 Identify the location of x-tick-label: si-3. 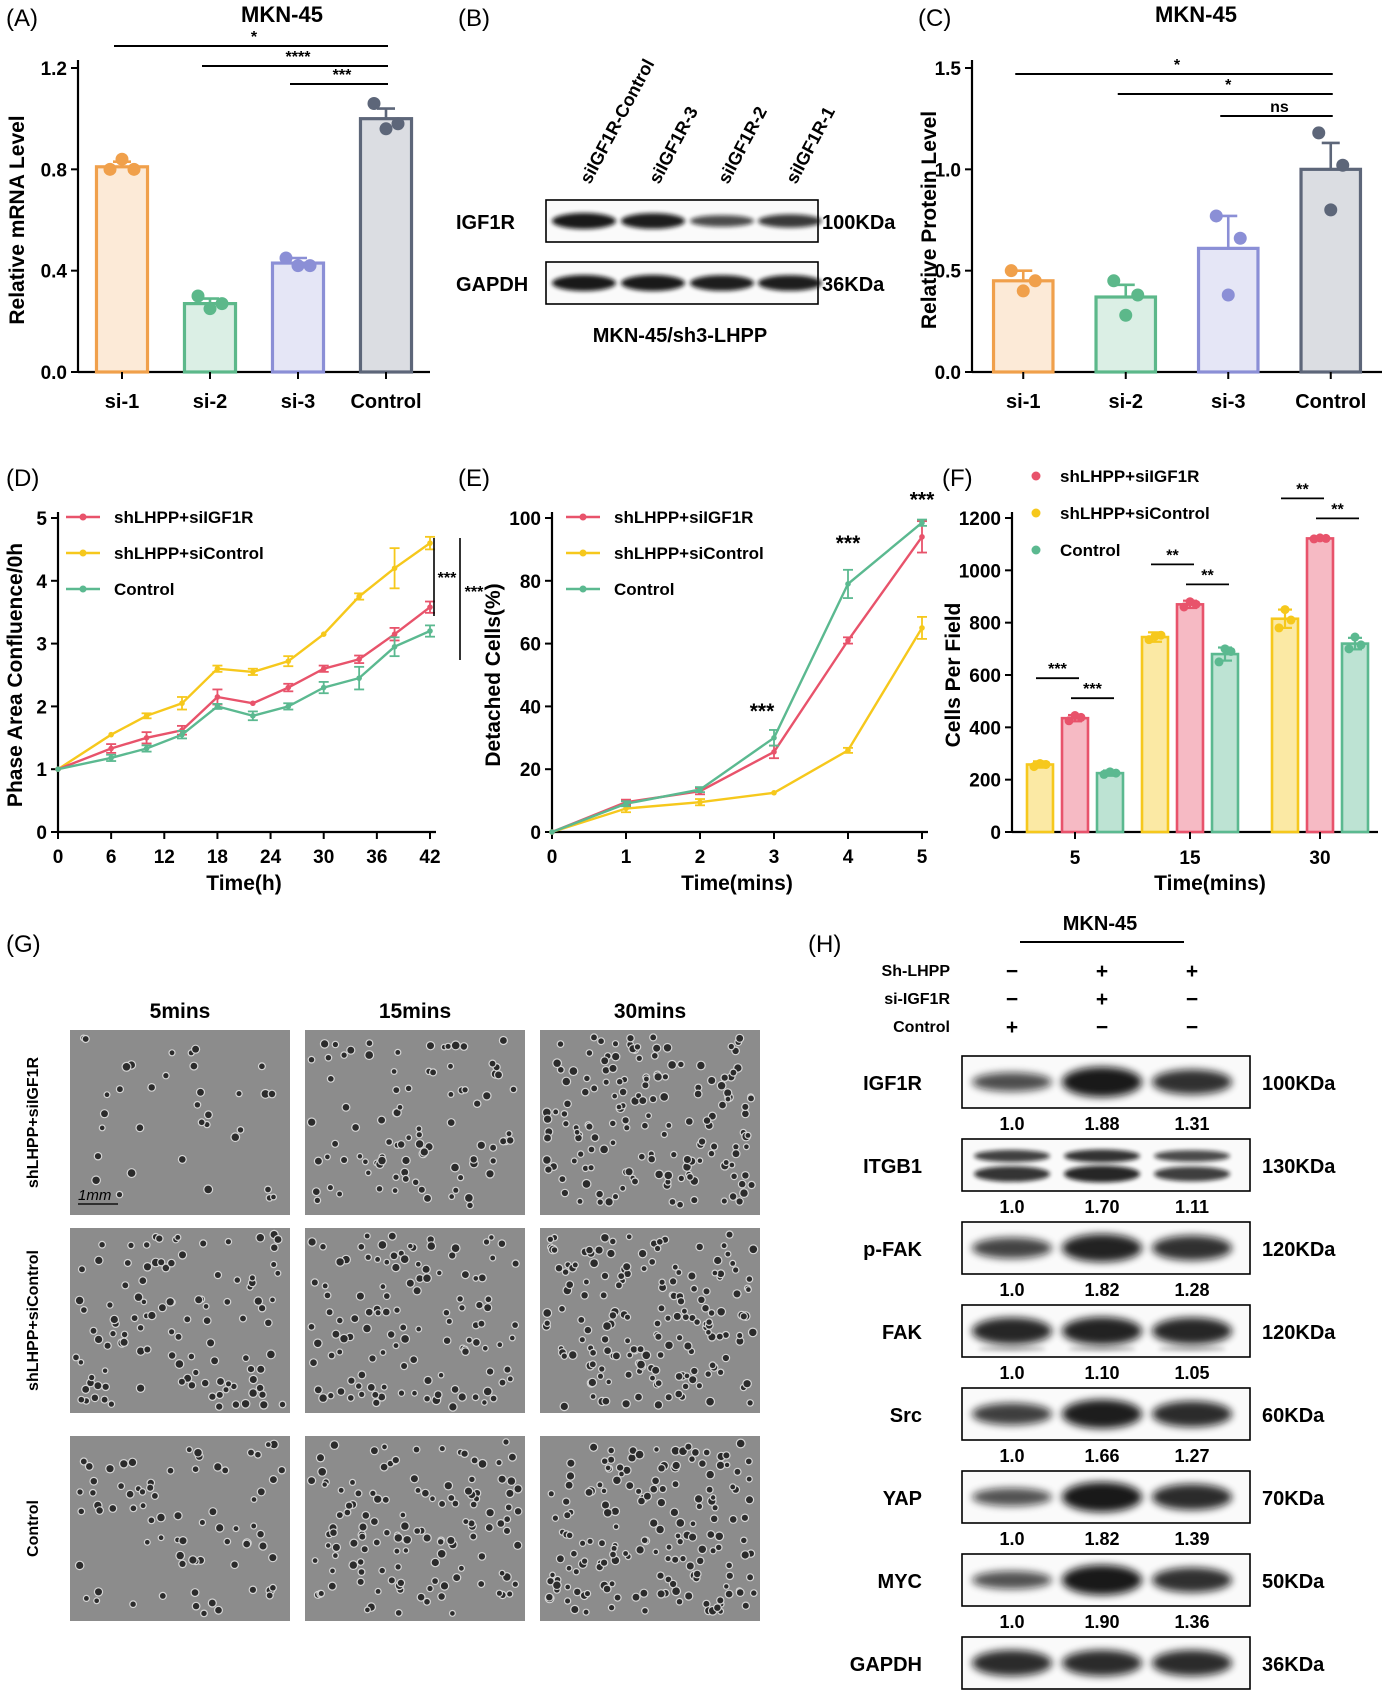
(1228, 402).